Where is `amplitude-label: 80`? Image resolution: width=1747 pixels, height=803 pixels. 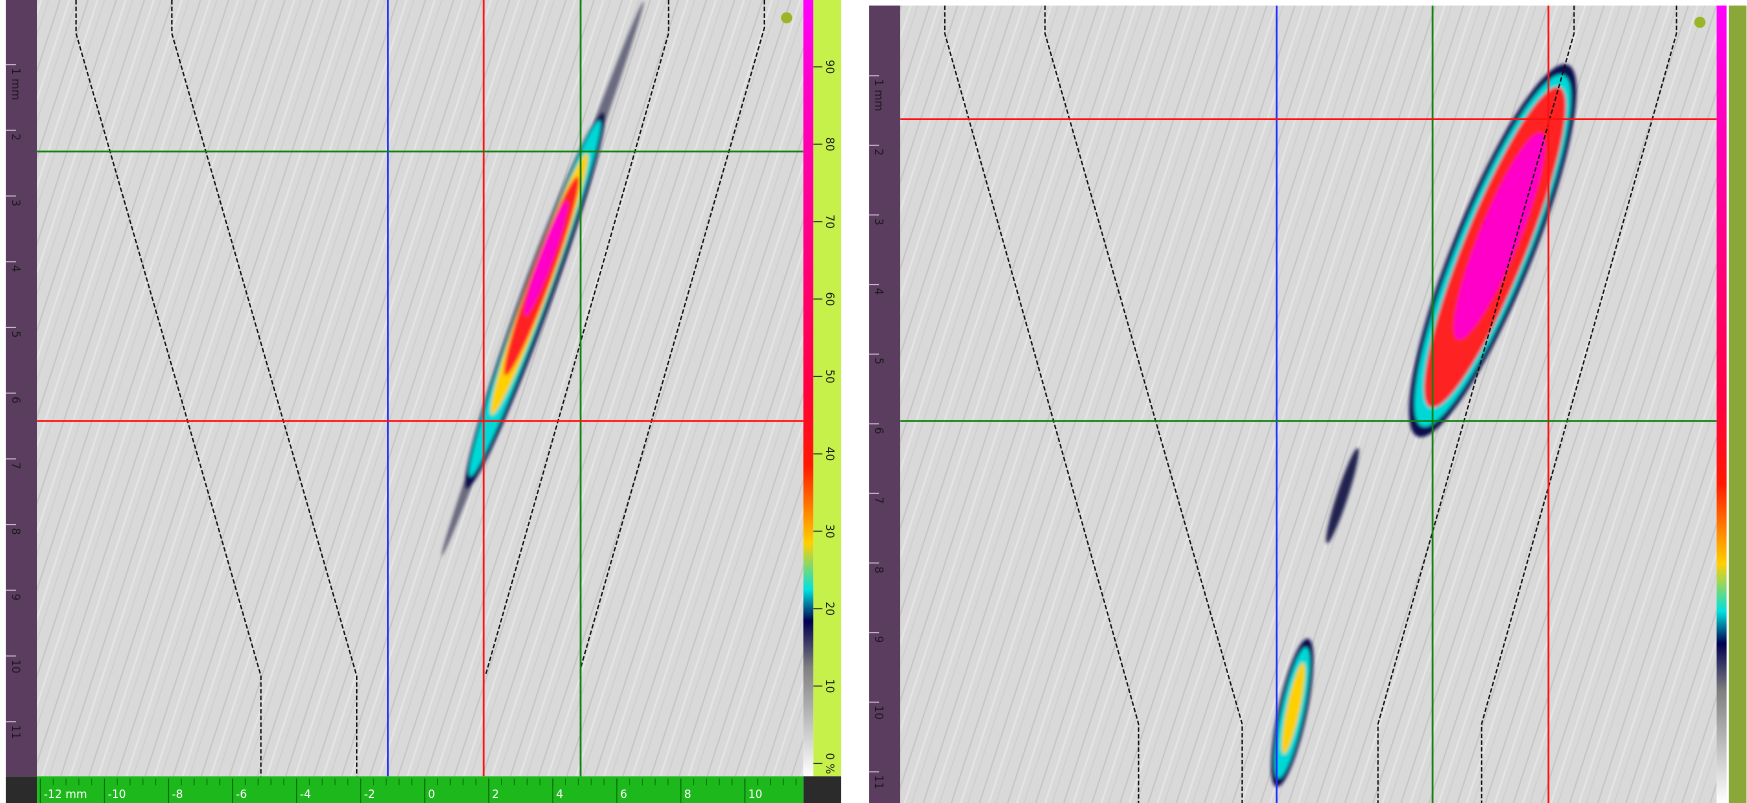
amplitude-label: 80 is located at coordinates (829, 144).